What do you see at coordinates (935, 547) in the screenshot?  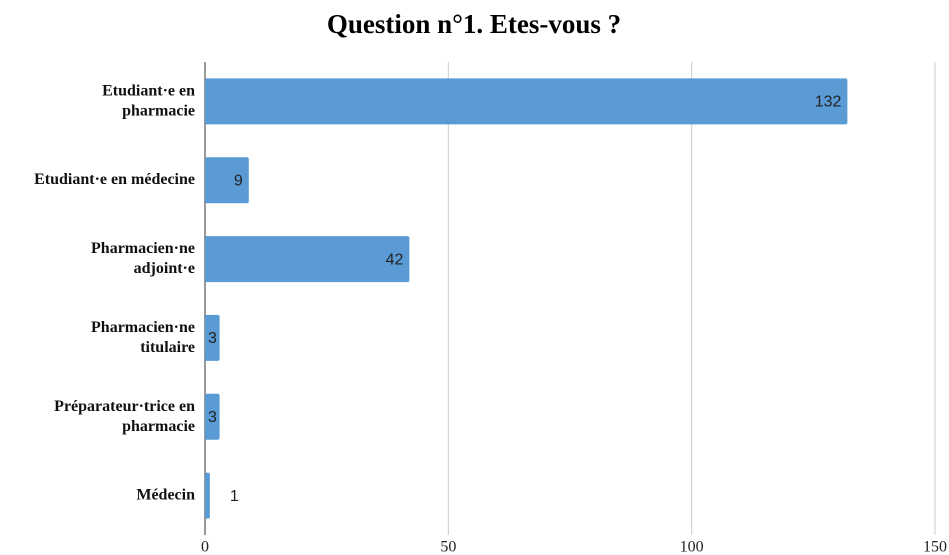 I see `x-tick-label: 150` at bounding box center [935, 547].